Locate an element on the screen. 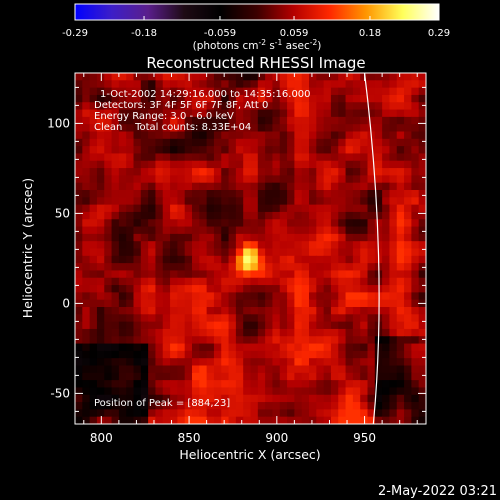 This screenshot has width=500, height=500. x-tick-label: 850 is located at coordinates (189, 438).